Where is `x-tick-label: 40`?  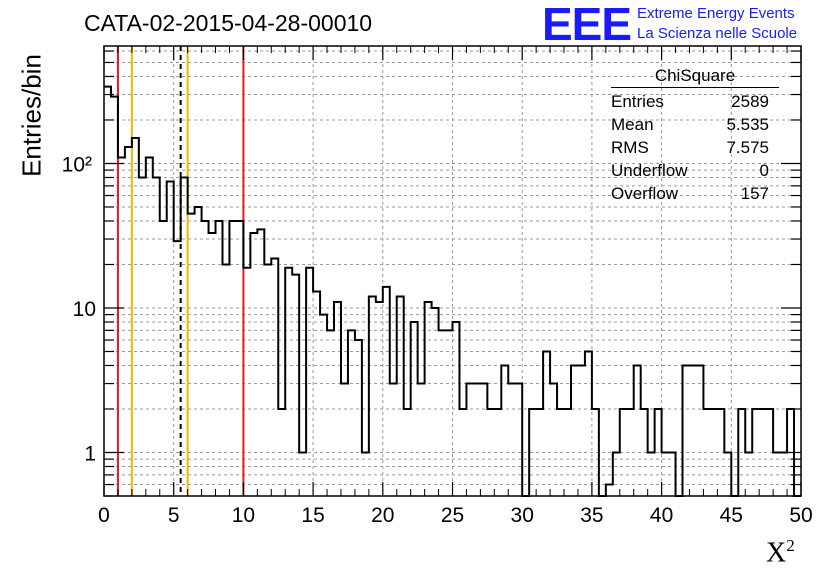 x-tick-label: 40 is located at coordinates (661, 515).